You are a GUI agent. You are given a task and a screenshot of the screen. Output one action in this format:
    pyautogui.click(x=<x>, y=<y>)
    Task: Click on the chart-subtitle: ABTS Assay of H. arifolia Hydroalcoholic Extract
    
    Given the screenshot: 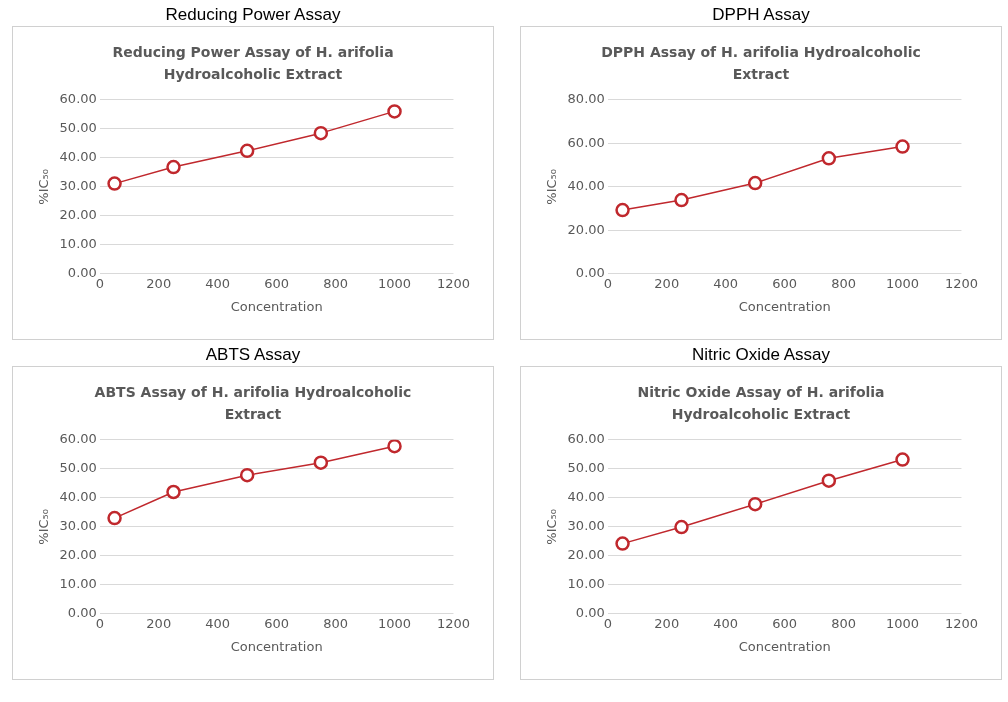 What is the action you would take?
    pyautogui.click(x=253, y=403)
    